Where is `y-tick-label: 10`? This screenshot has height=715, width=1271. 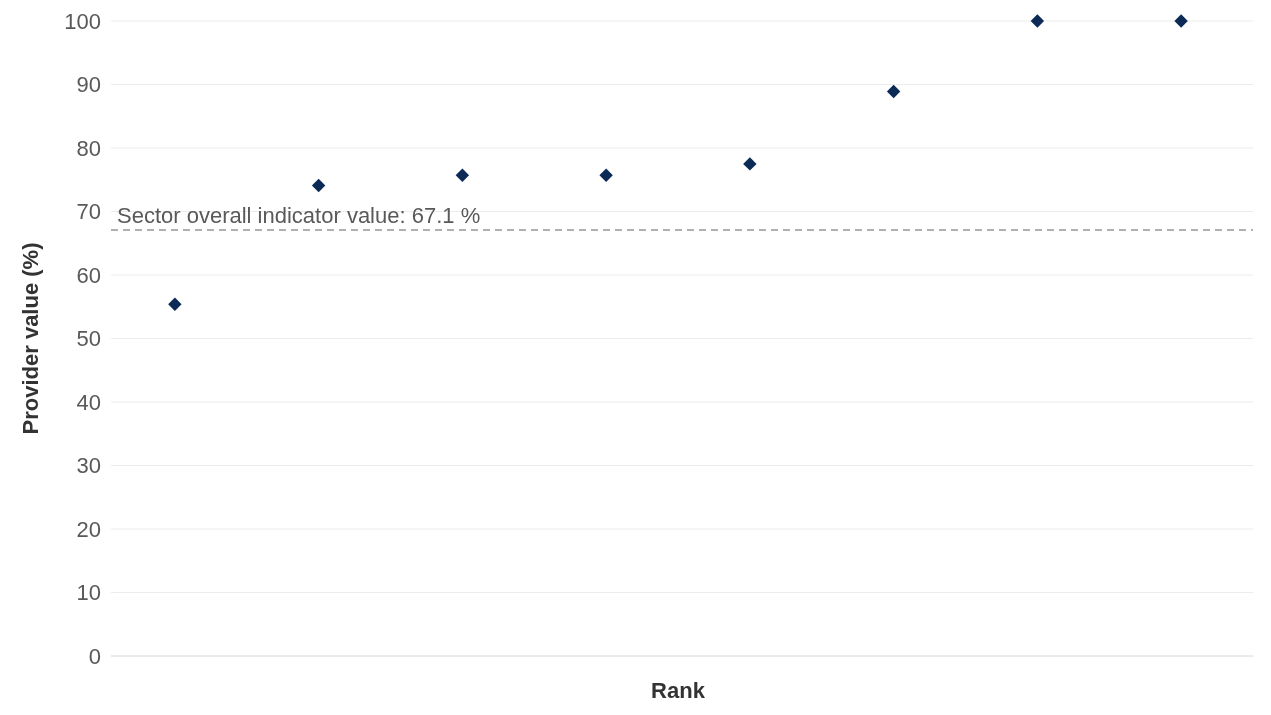 y-tick-label: 10 is located at coordinates (88, 593).